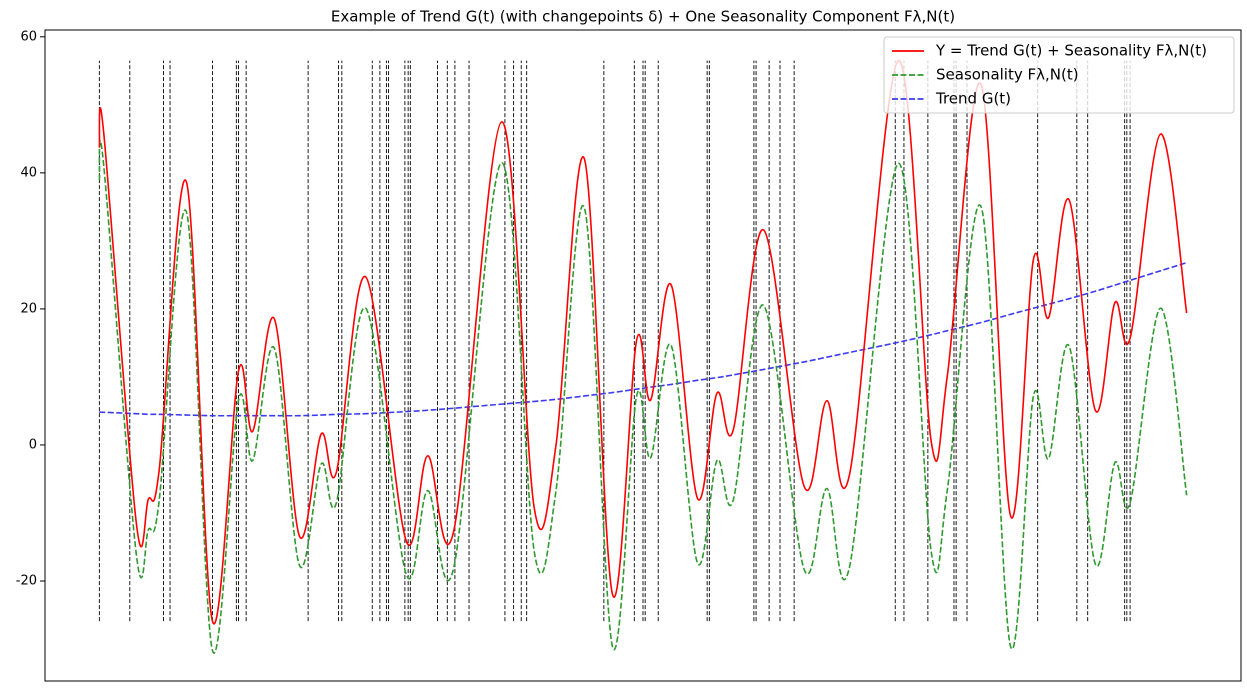  What do you see at coordinates (28, 172) in the screenshot?
I see `y-tick-label: 40` at bounding box center [28, 172].